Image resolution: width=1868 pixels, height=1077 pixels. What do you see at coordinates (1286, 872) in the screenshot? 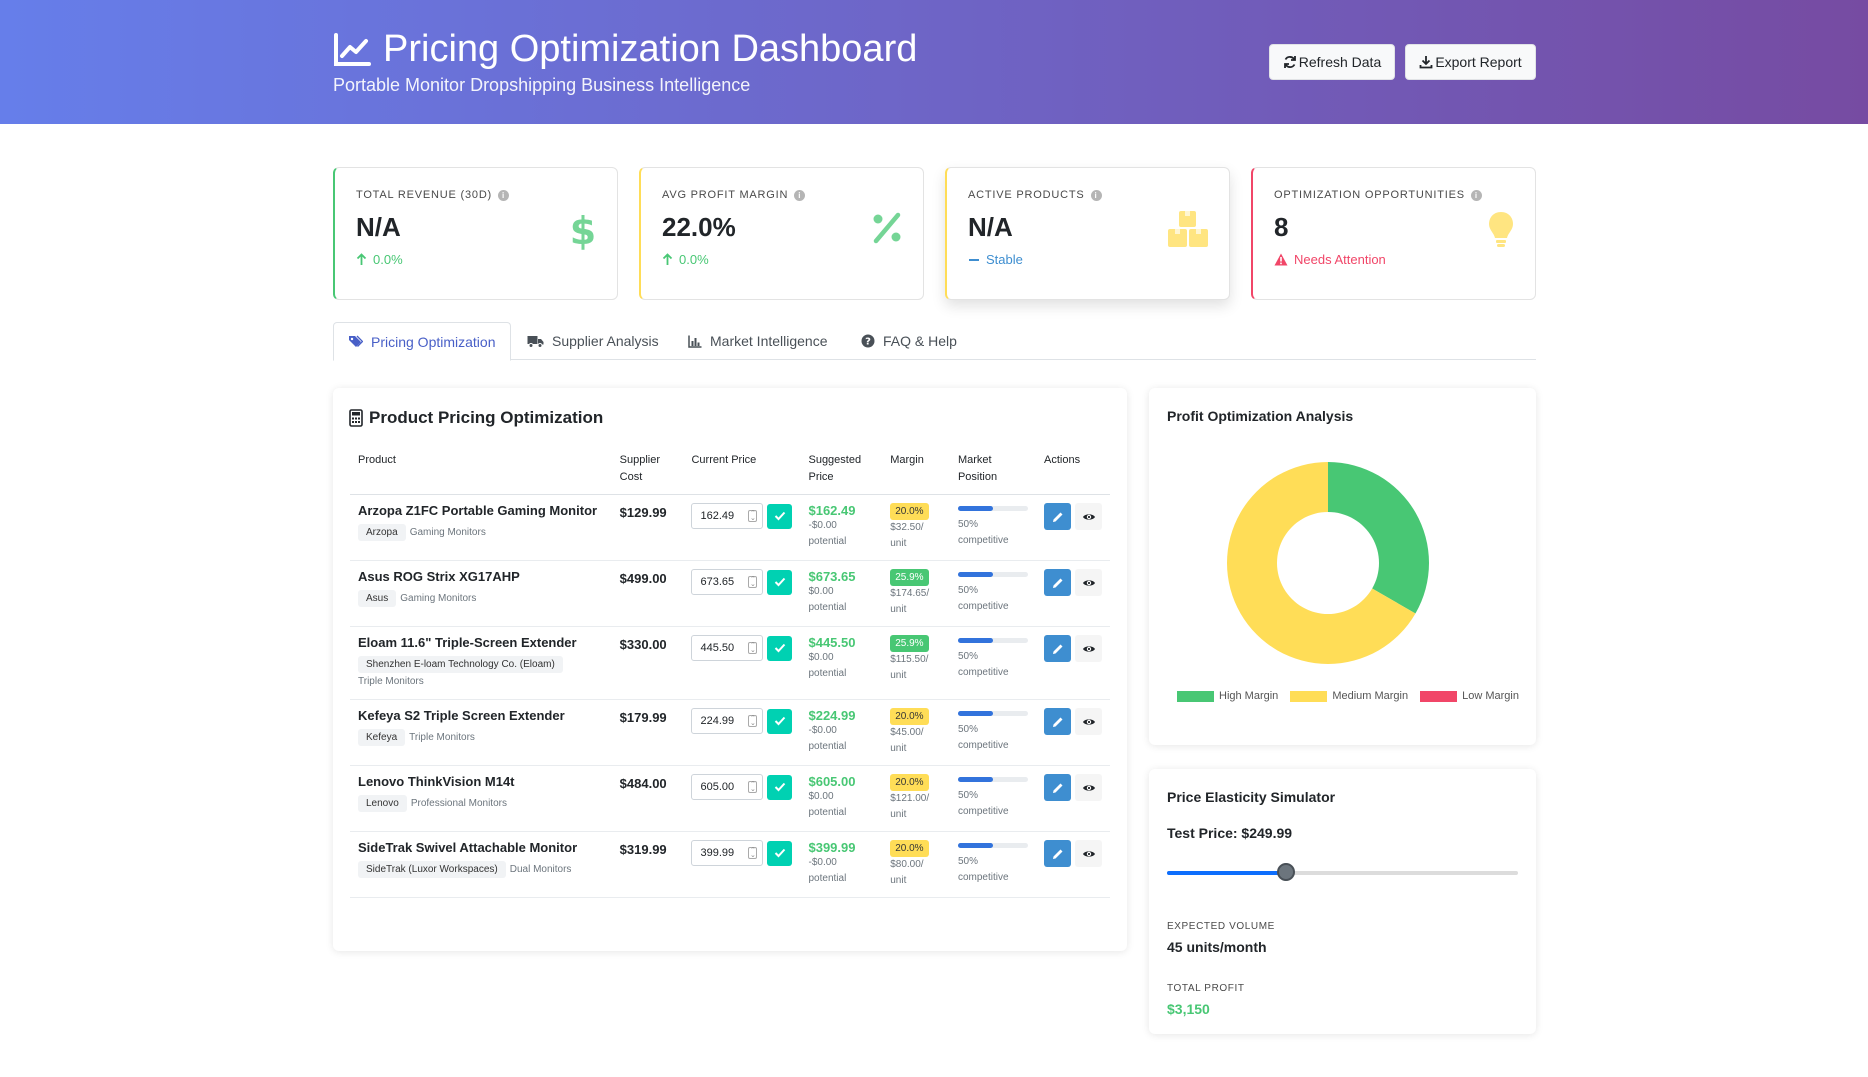
I see `slider-thumb` at bounding box center [1286, 872].